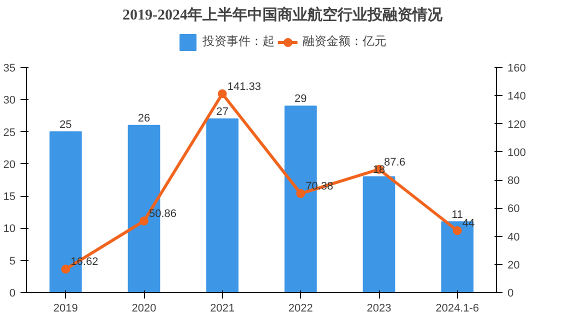  What do you see at coordinates (9, 68) in the screenshot?
I see `y-tick-label: 35` at bounding box center [9, 68].